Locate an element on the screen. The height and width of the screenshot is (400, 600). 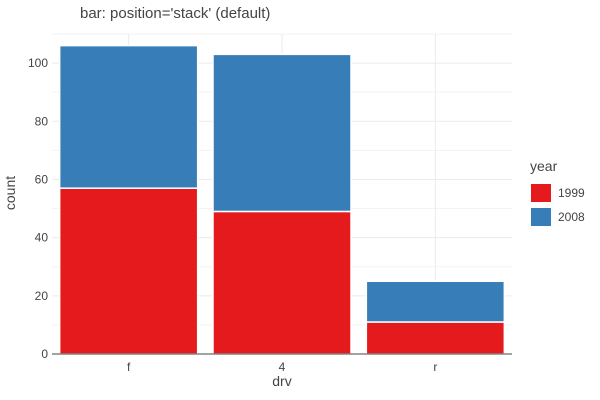
legend-swatch-1999 is located at coordinates (541, 193).